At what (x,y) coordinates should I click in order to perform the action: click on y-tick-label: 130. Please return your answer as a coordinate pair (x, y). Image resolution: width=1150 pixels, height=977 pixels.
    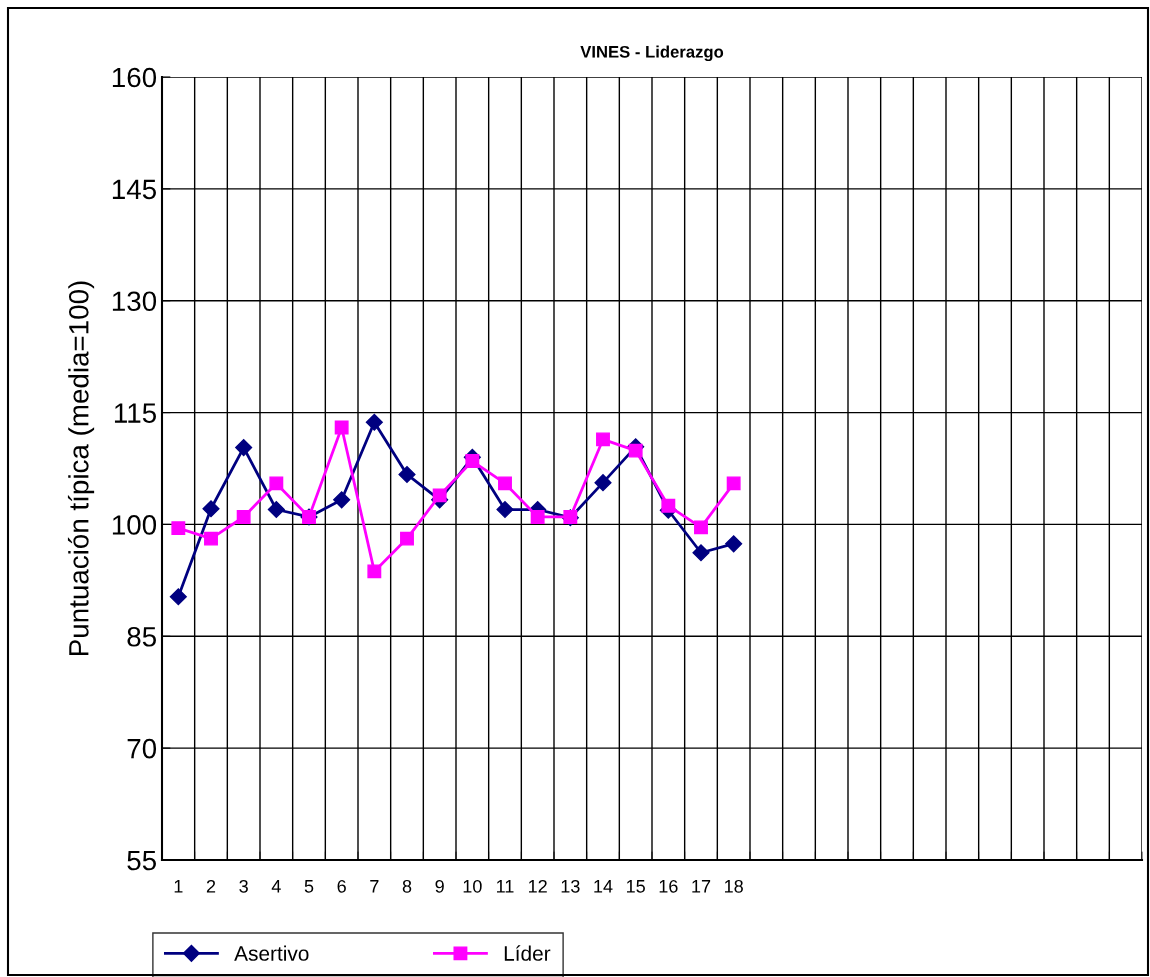
    Looking at the image, I should click on (134, 301).